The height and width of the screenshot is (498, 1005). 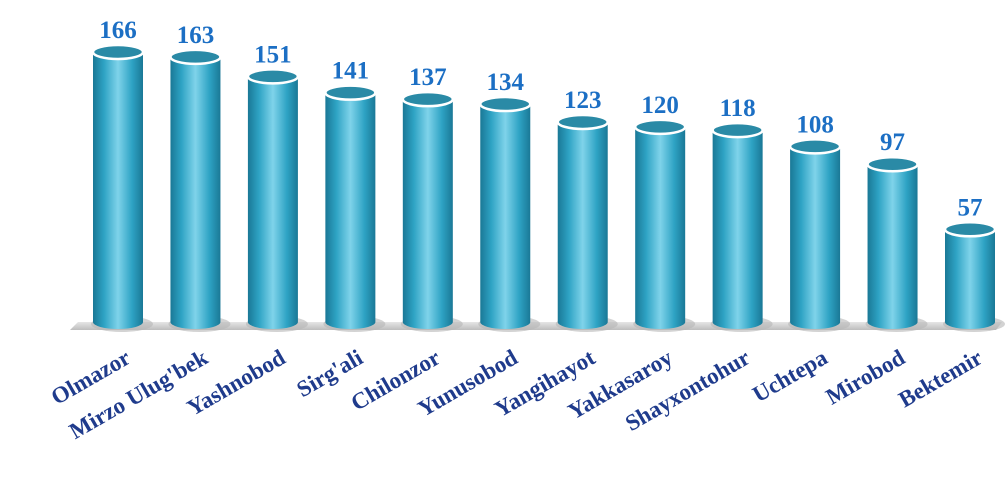 What do you see at coordinates (583, 100) in the screenshot?
I see `value-label-yangihayot: 123` at bounding box center [583, 100].